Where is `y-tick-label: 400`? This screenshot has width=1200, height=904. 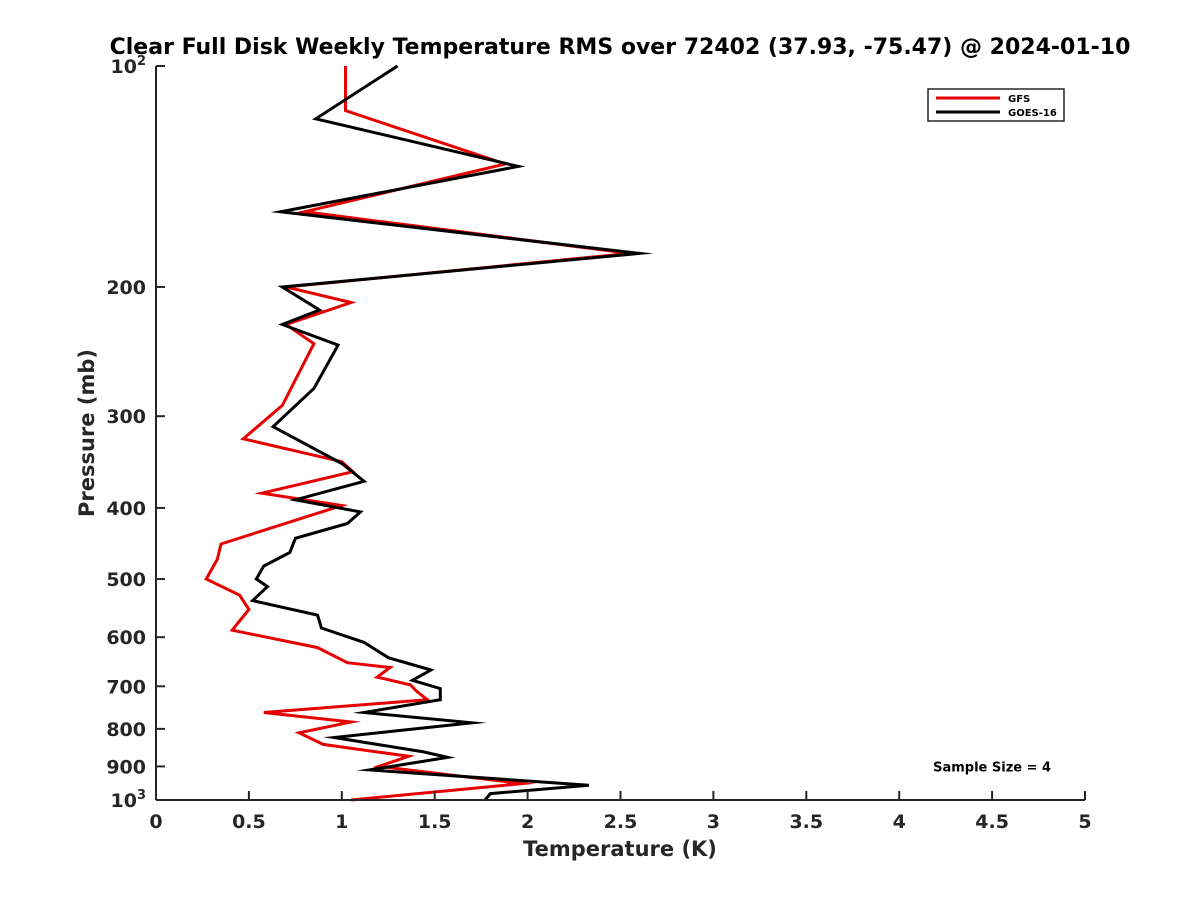 y-tick-label: 400 is located at coordinates (126, 509).